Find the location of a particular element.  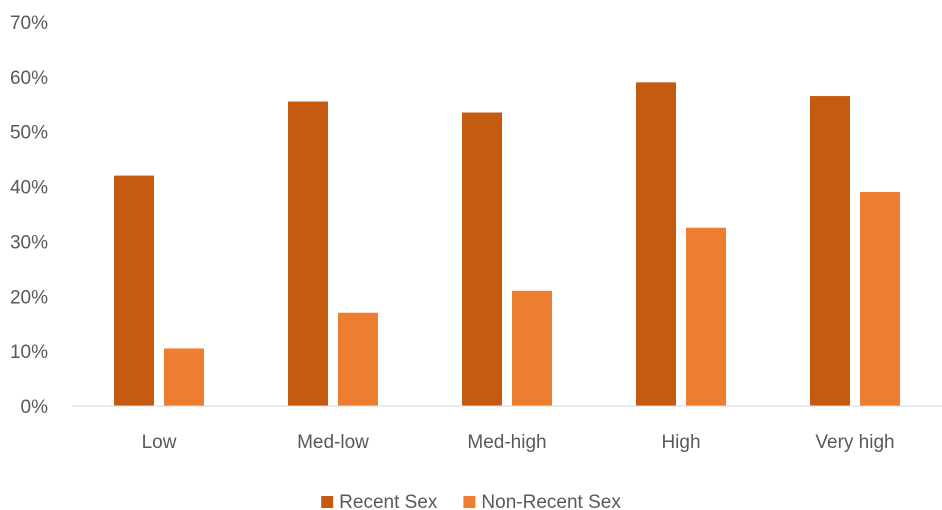

legend-item-recent-sex: Recent Sex is located at coordinates (379, 501).